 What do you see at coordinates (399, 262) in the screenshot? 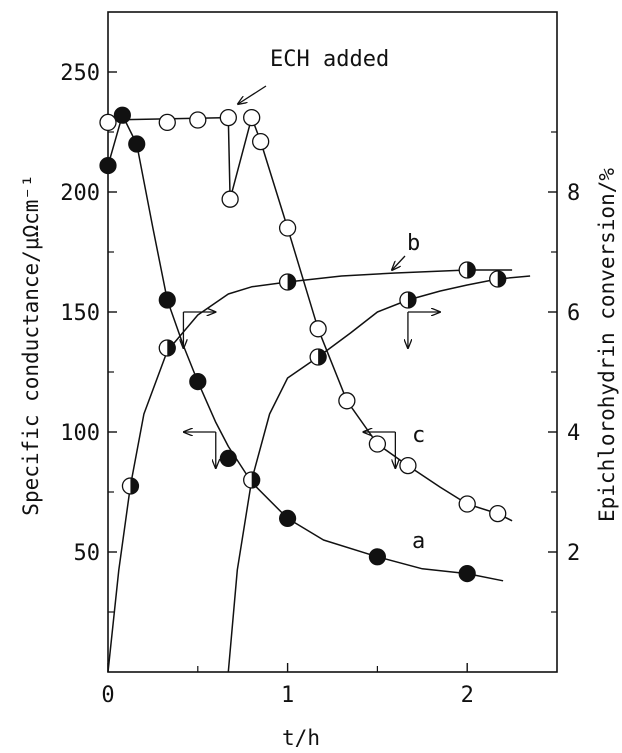
I see `label-b-pointer` at bounding box center [399, 262].